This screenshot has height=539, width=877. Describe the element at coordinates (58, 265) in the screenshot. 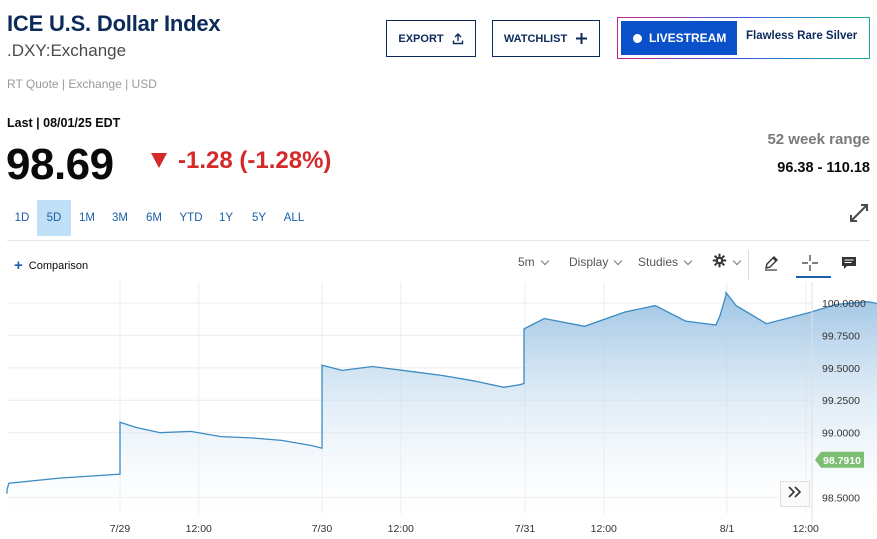

I see `comparison-label: Comparison` at that location.